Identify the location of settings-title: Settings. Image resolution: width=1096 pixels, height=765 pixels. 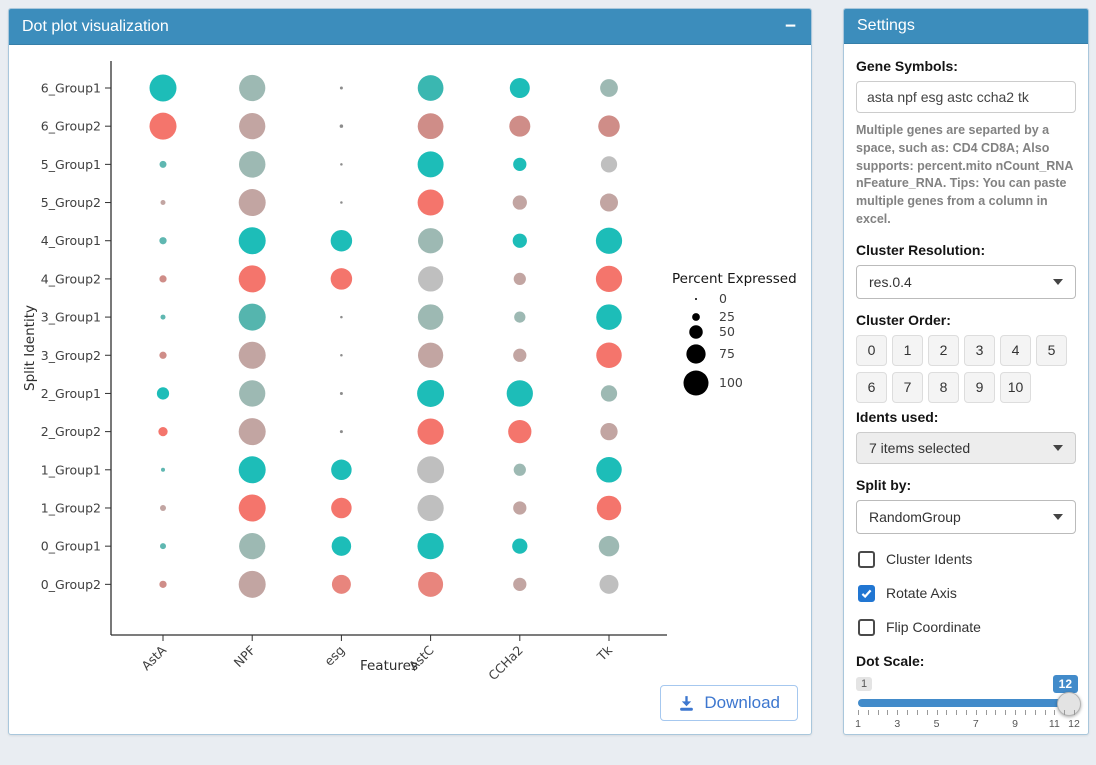
(886, 25).